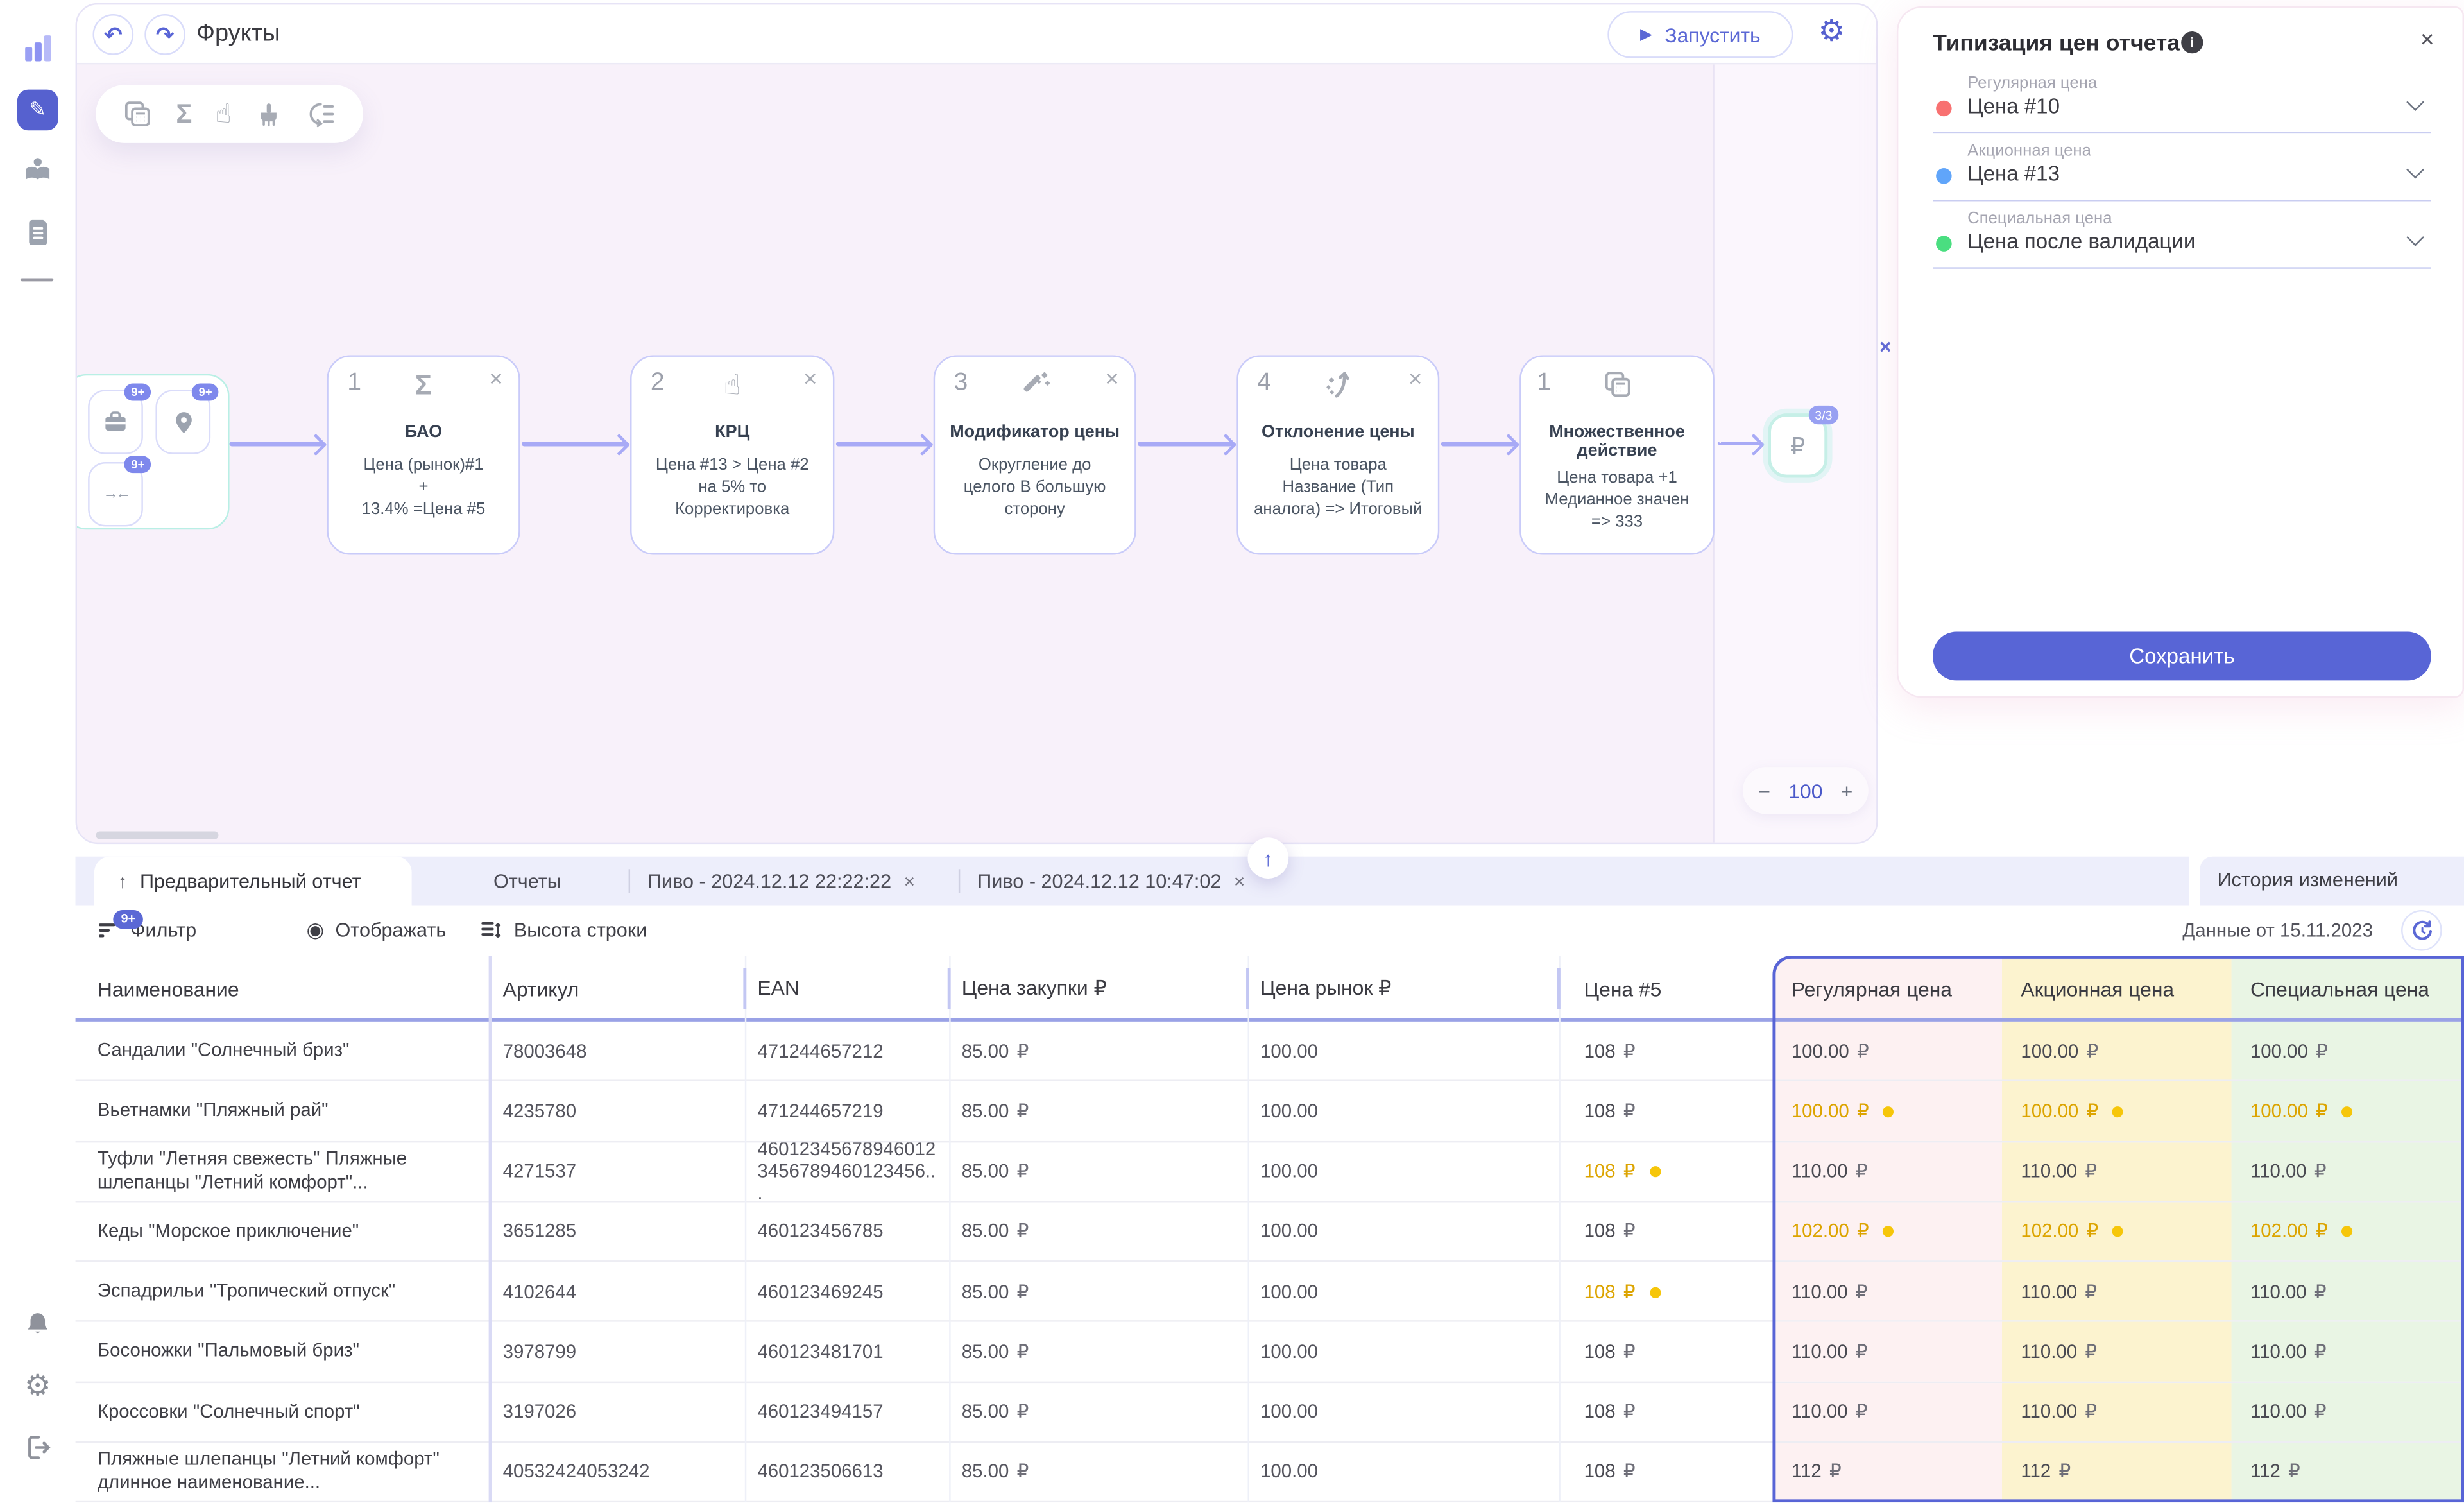 This screenshot has height=1503, width=2464. What do you see at coordinates (377, 931) in the screenshot?
I see `display-button: ◉ Отображать` at bounding box center [377, 931].